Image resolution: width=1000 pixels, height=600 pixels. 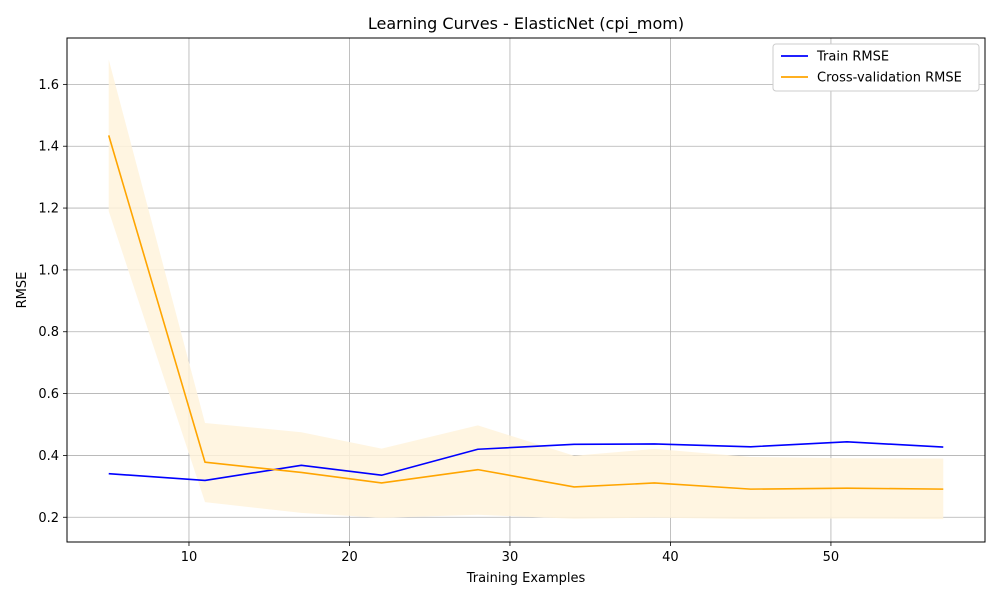 I want to click on x-tick-label: 10, so click(x=189, y=557).